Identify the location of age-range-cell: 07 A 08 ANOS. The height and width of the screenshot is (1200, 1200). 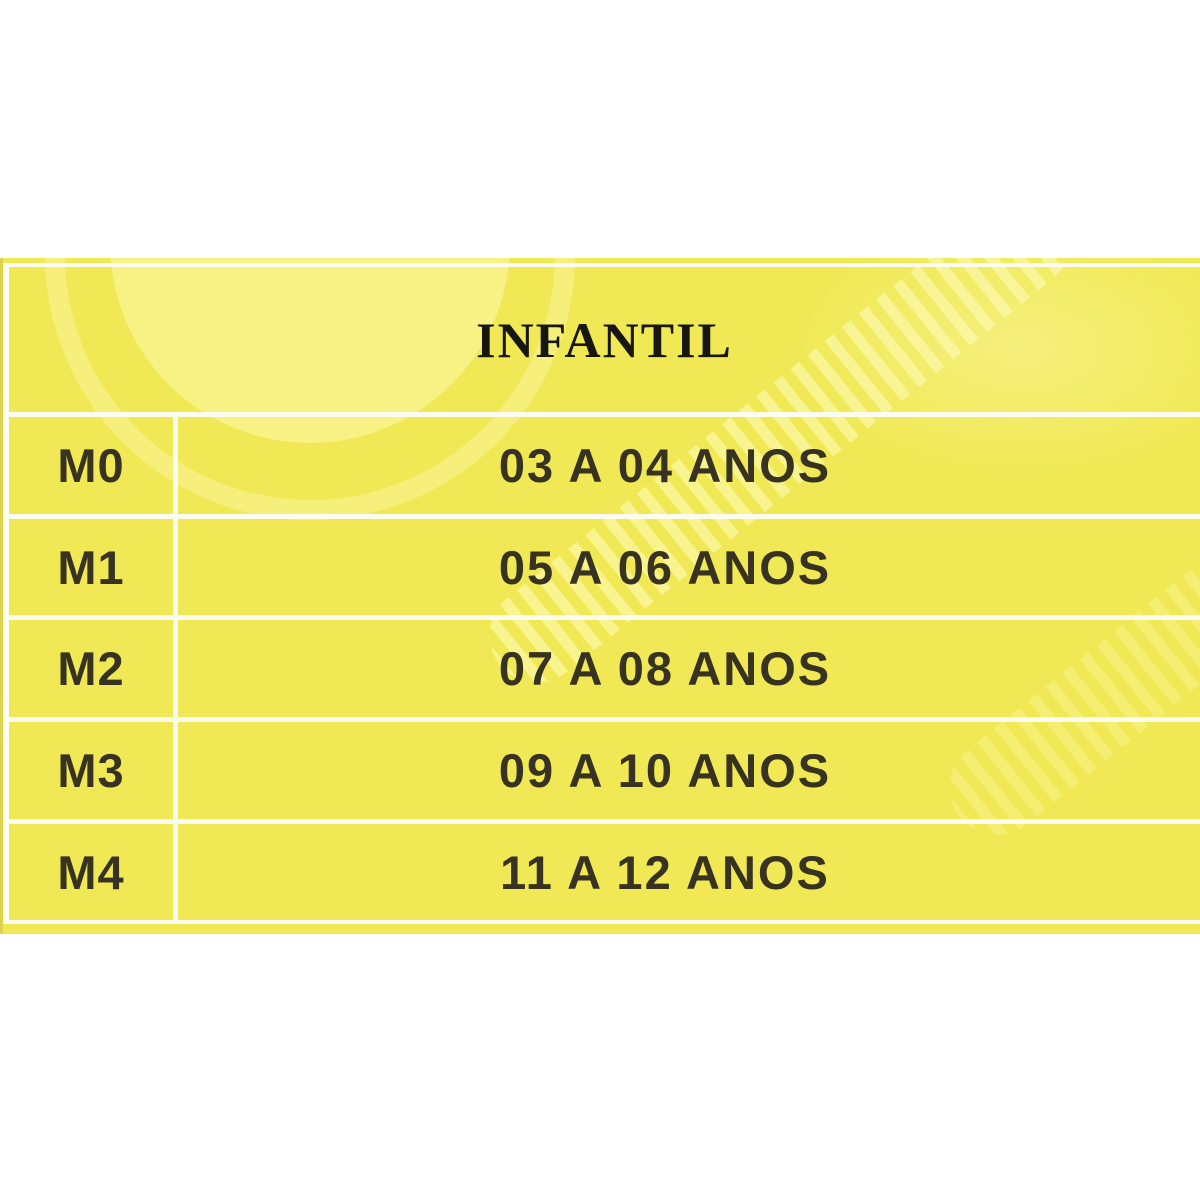
(665, 668).